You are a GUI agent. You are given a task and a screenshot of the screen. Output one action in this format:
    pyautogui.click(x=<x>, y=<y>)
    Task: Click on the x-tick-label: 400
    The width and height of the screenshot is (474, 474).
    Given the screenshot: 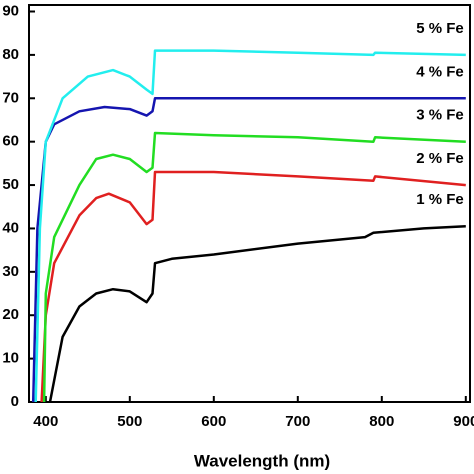 What is the action you would take?
    pyautogui.click(x=45, y=421)
    